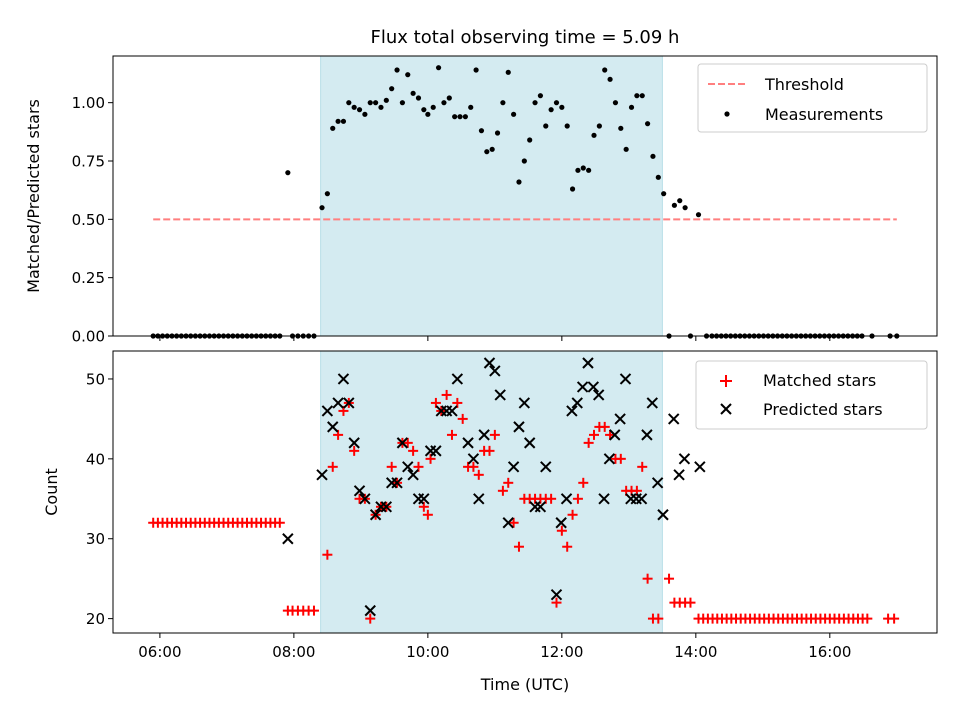  Describe the element at coordinates (95, 539) in the screenshot. I see `count-y-tick-label: 30` at that location.